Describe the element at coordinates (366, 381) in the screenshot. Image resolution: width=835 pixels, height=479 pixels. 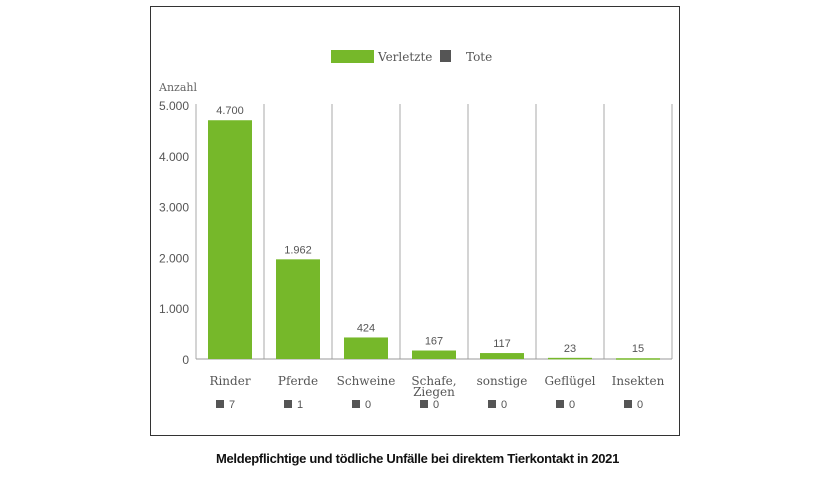
I see `x-tick-label: Schweine` at that location.